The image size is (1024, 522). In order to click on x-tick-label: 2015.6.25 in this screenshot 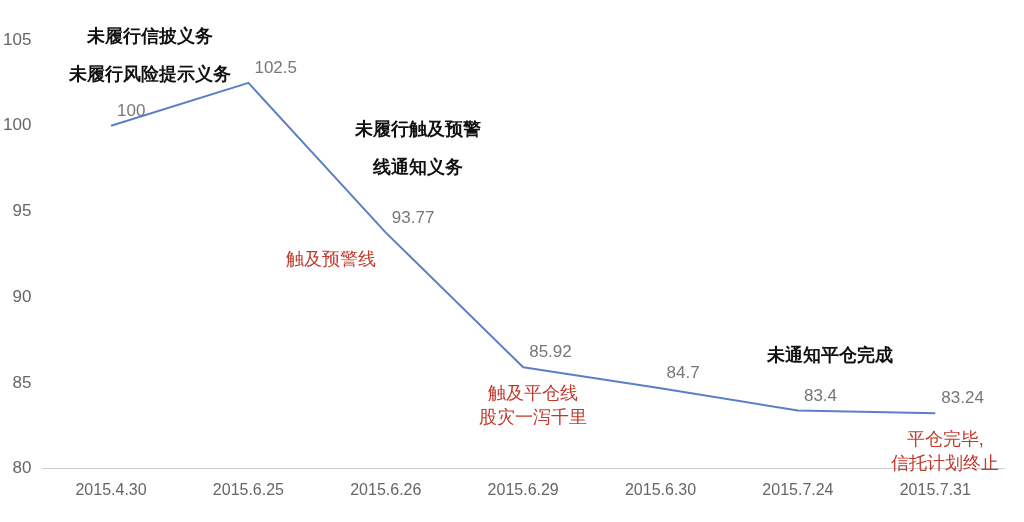, I will do `click(248, 489)`.